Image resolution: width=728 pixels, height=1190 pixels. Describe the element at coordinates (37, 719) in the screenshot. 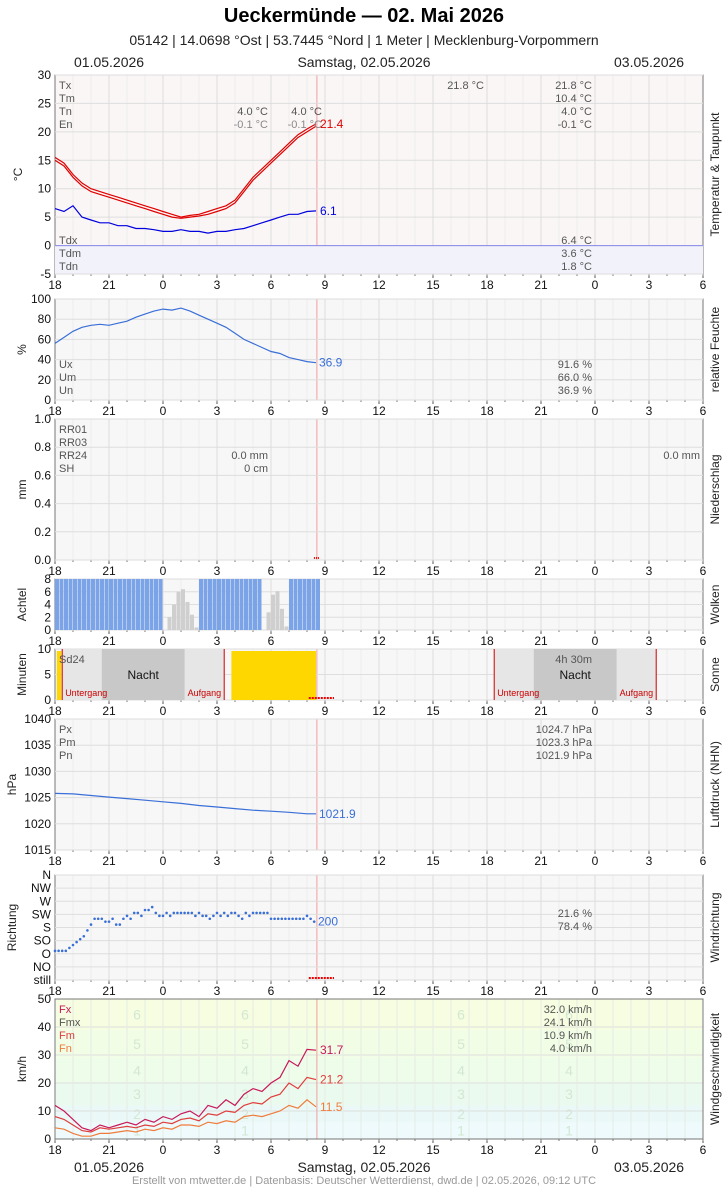

I see `y-tick-label: 1040` at that location.